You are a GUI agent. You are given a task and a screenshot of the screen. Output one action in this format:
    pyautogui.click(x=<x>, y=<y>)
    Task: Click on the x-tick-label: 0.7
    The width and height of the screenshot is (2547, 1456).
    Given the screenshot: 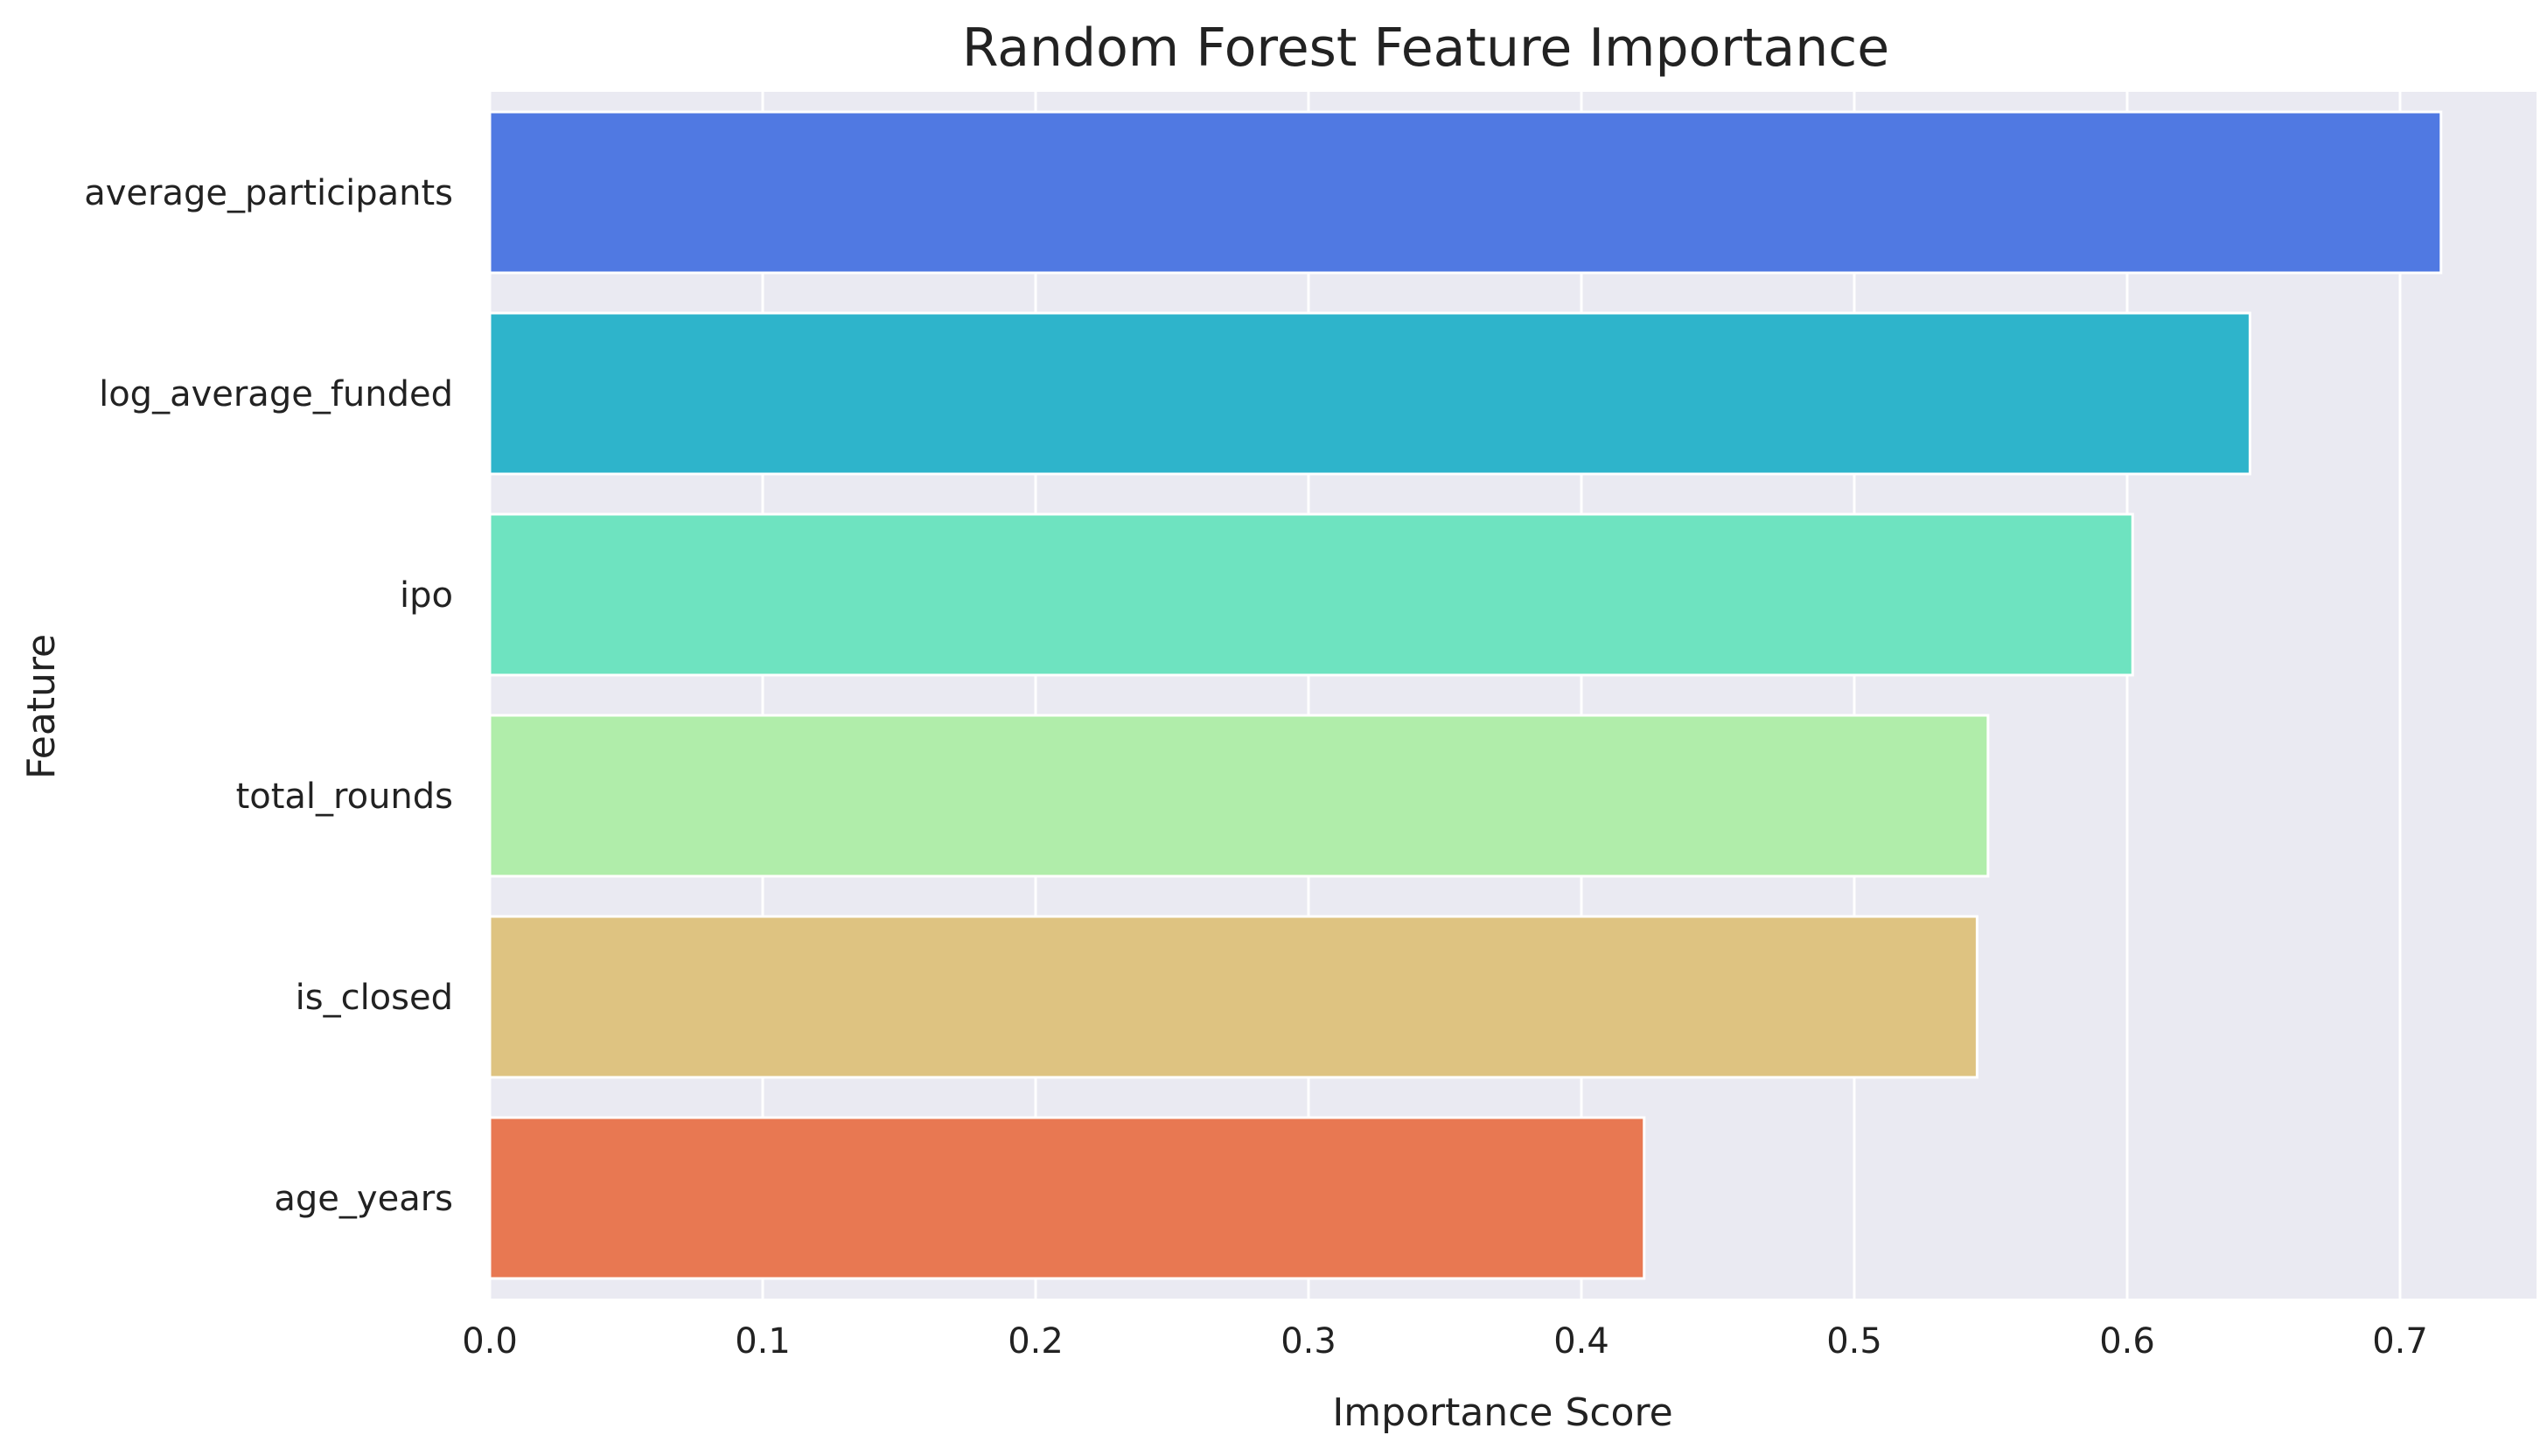 What is the action you would take?
    pyautogui.click(x=2400, y=1341)
    